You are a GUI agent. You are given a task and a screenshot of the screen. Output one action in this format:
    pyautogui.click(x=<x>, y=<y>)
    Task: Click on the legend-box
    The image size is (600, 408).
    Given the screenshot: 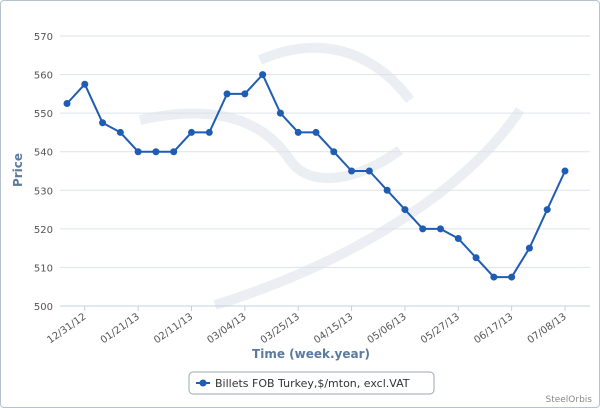 What is the action you would take?
    pyautogui.click(x=311, y=383)
    